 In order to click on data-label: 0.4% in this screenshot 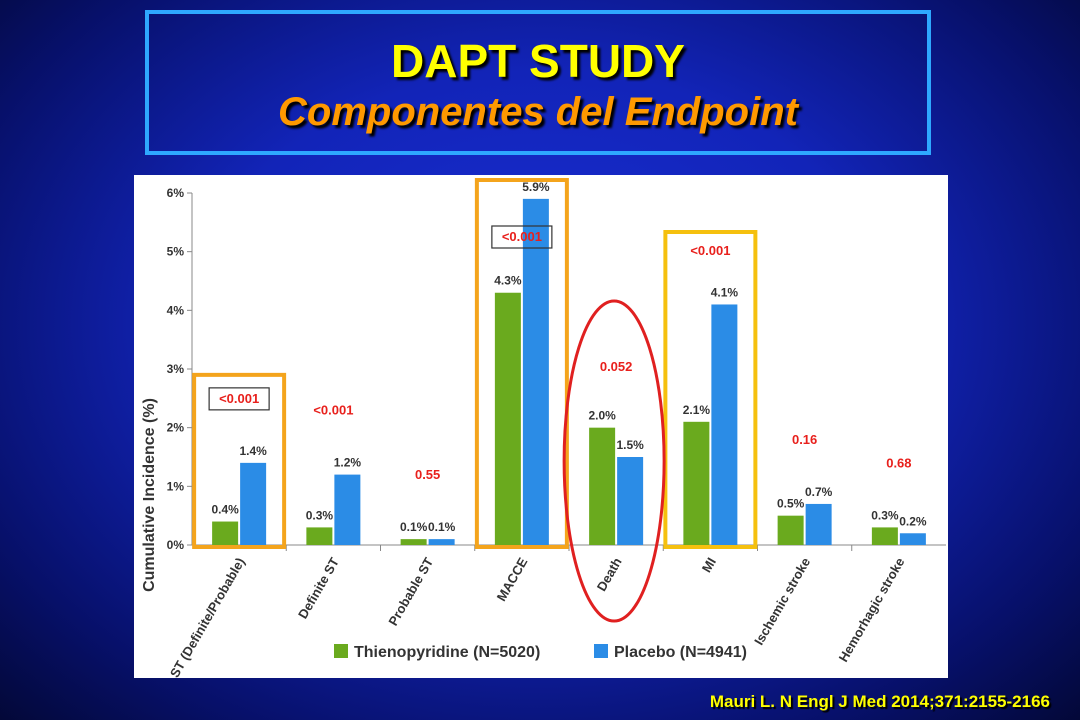, I will do `click(225, 510)`.